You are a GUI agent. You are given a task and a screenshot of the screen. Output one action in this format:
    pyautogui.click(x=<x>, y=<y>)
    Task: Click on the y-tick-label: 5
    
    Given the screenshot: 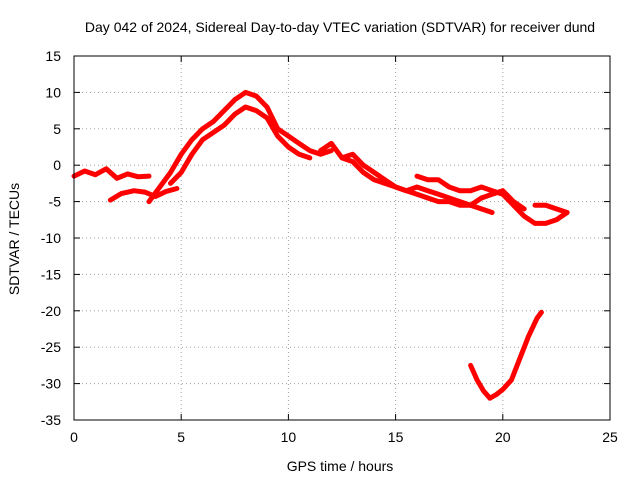 What is the action you would take?
    pyautogui.click(x=57, y=129)
    